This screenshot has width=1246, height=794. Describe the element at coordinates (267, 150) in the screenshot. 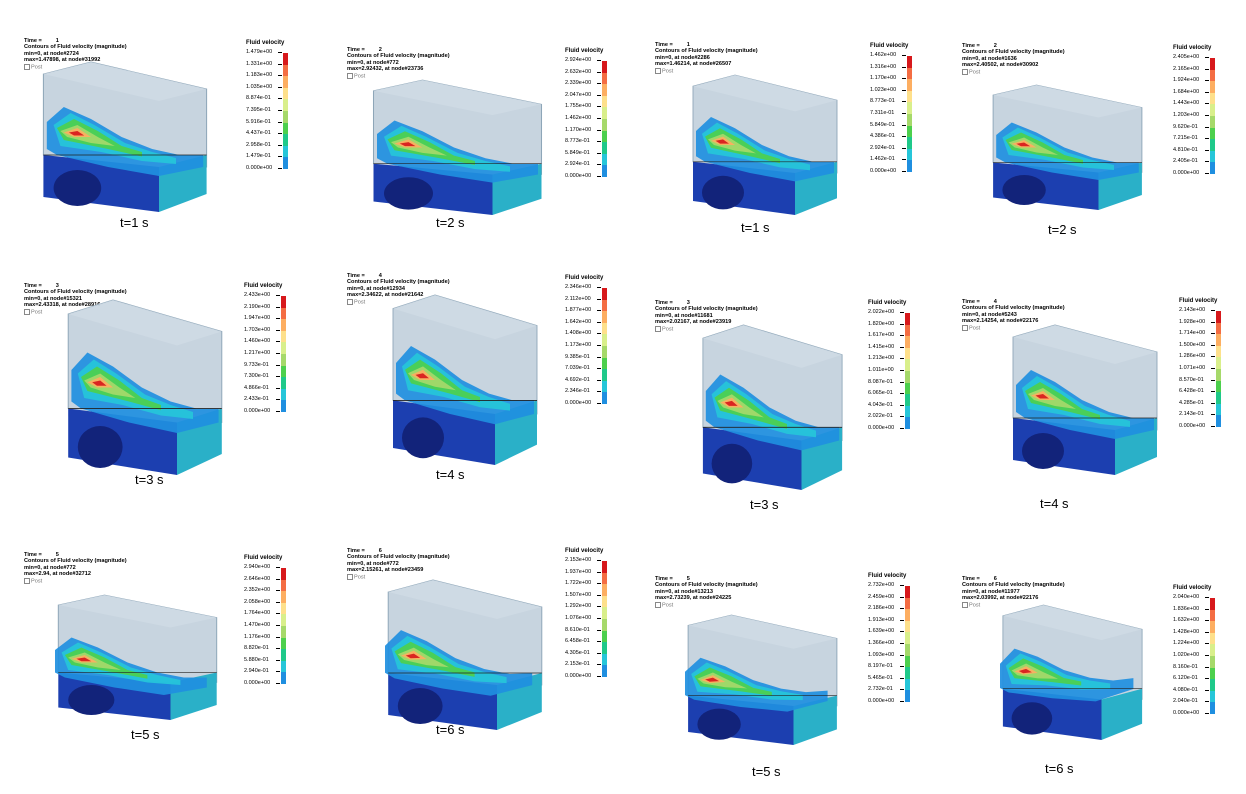

I see `legend-entry: 2.958e-01` at that location.